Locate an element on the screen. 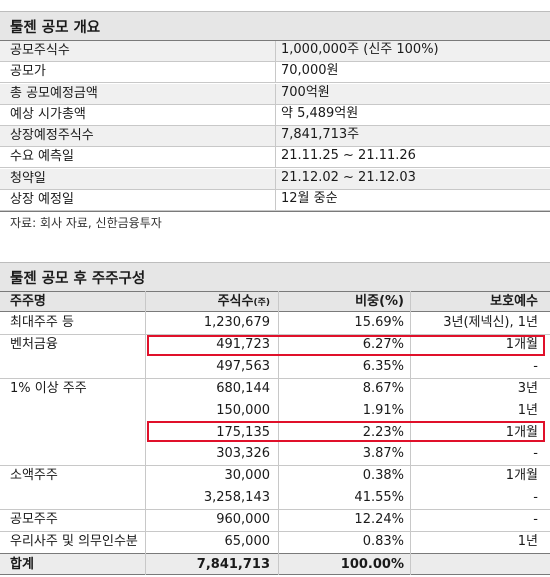  overview-key: 공모가 is located at coordinates (28, 72).